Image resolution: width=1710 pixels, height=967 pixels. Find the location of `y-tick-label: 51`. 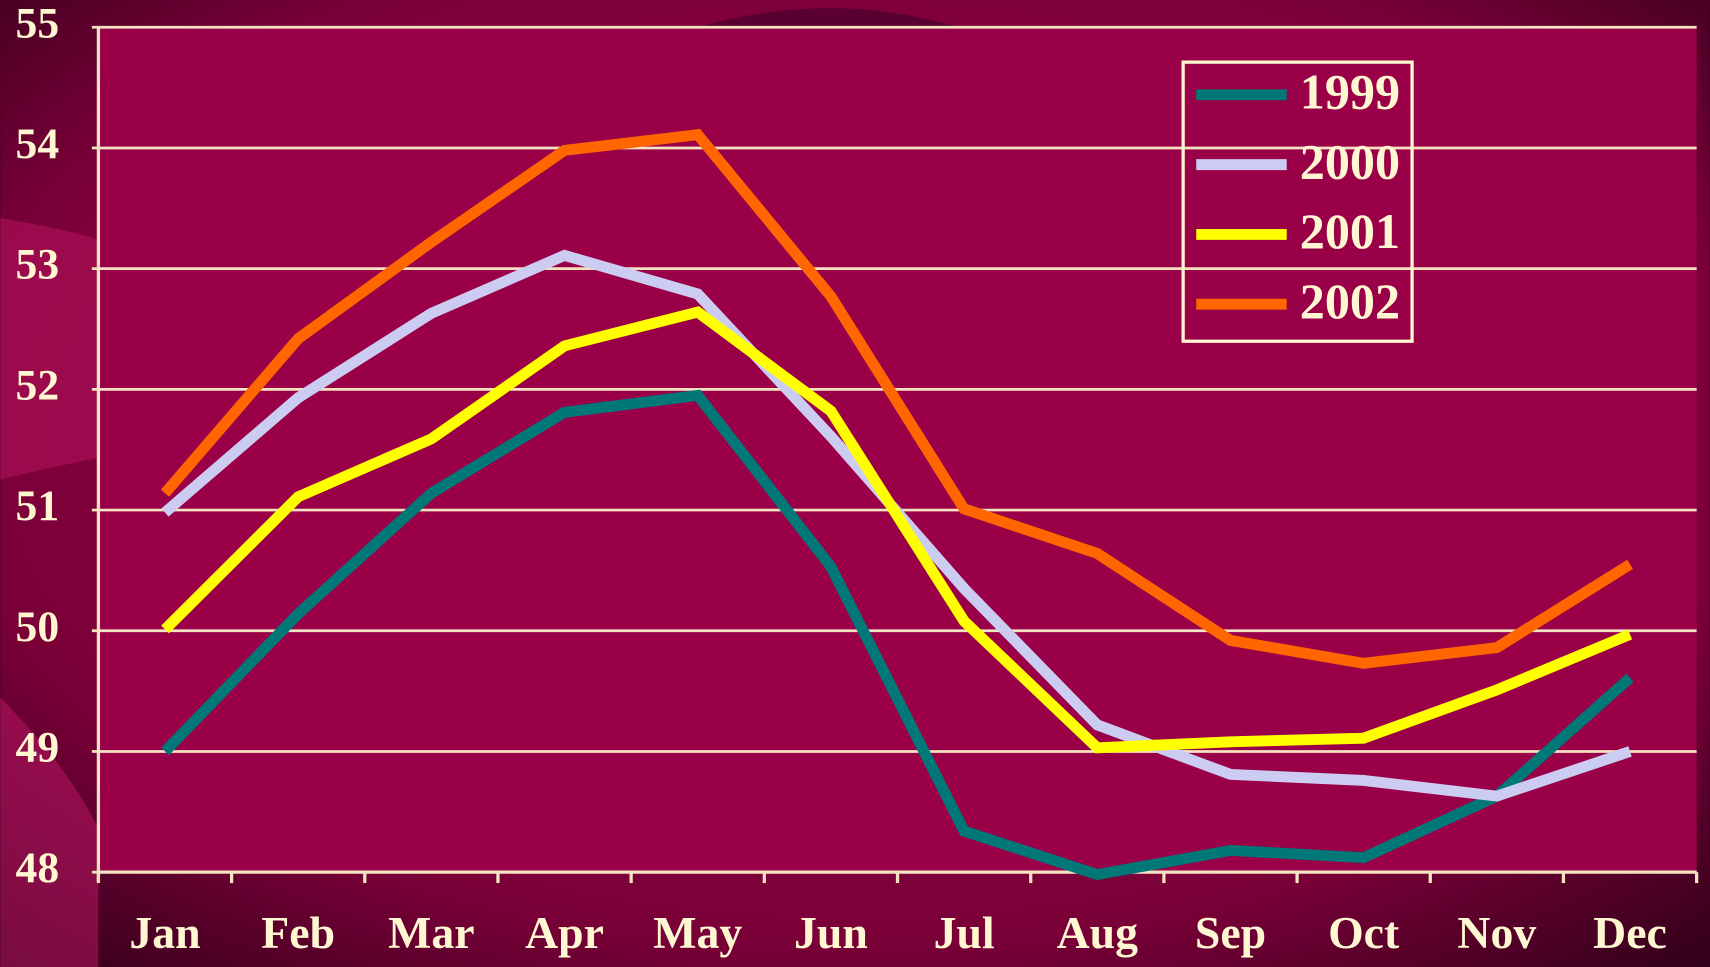

y-tick-label: 51 is located at coordinates (38, 506).